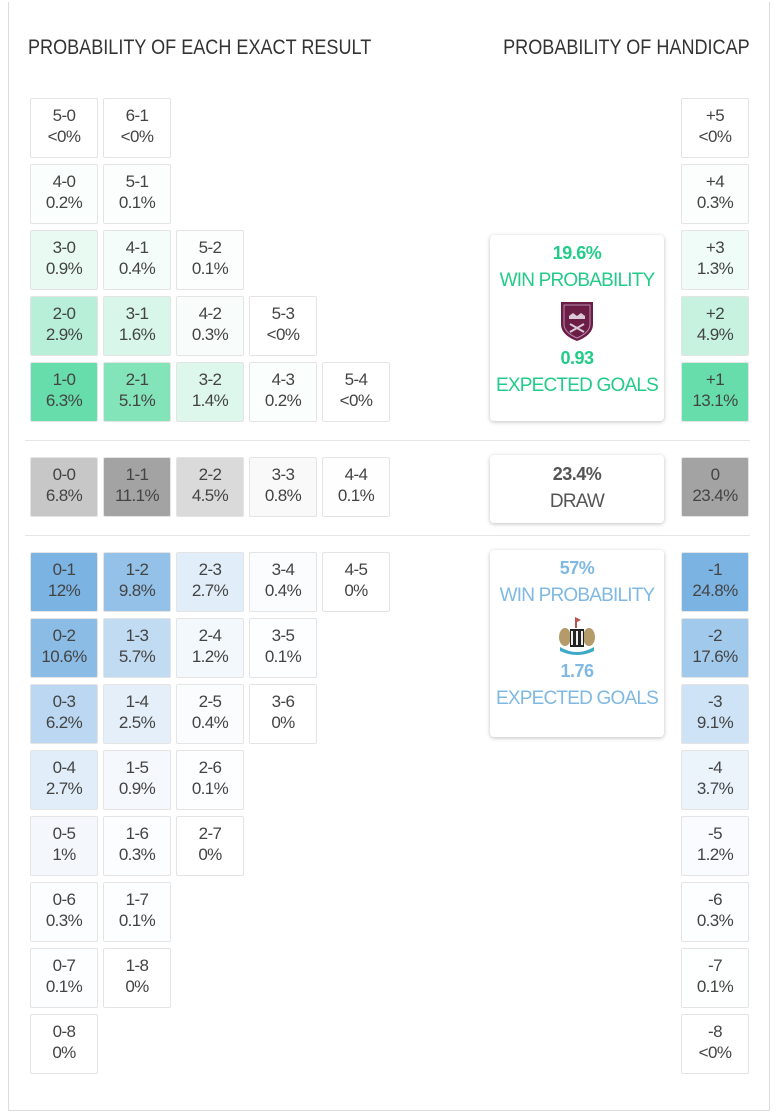 The width and height of the screenshot is (780, 1117). I want to click on score-cell: 0-4 2.7%, so click(64, 780).